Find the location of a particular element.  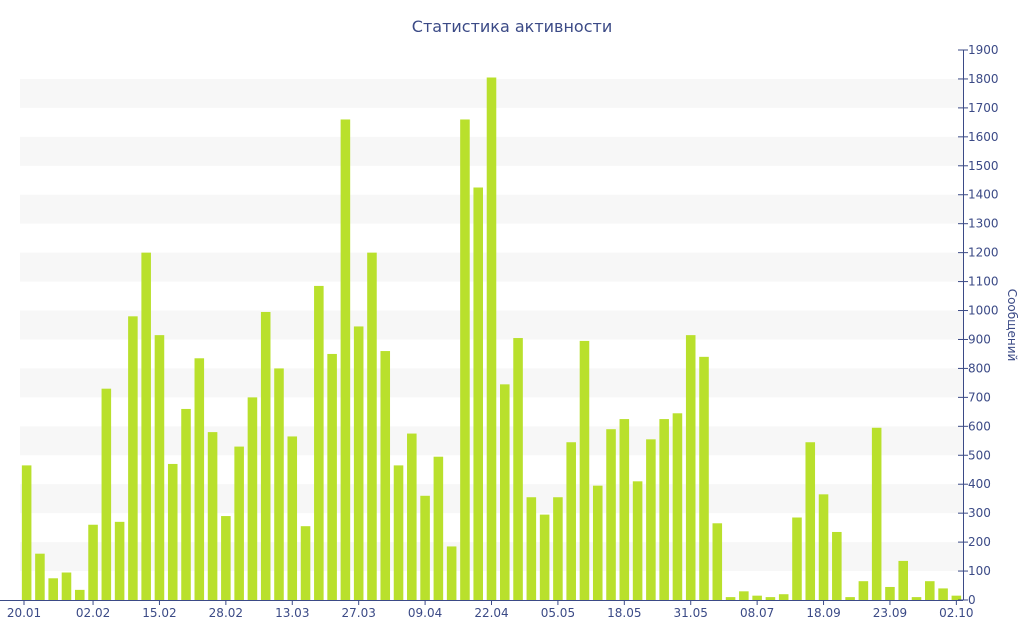

y-tick-label: 100 is located at coordinates (979, 571).